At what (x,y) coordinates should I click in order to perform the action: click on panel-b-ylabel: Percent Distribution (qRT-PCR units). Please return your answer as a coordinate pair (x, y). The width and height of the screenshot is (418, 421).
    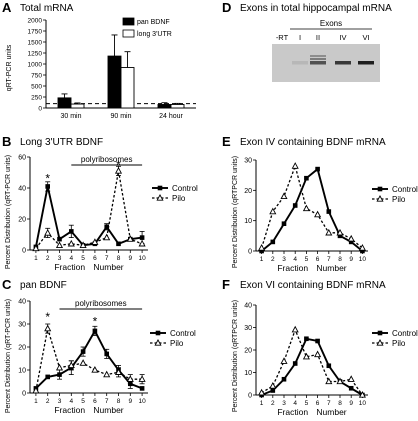
    Looking at the image, I should click on (8, 212).